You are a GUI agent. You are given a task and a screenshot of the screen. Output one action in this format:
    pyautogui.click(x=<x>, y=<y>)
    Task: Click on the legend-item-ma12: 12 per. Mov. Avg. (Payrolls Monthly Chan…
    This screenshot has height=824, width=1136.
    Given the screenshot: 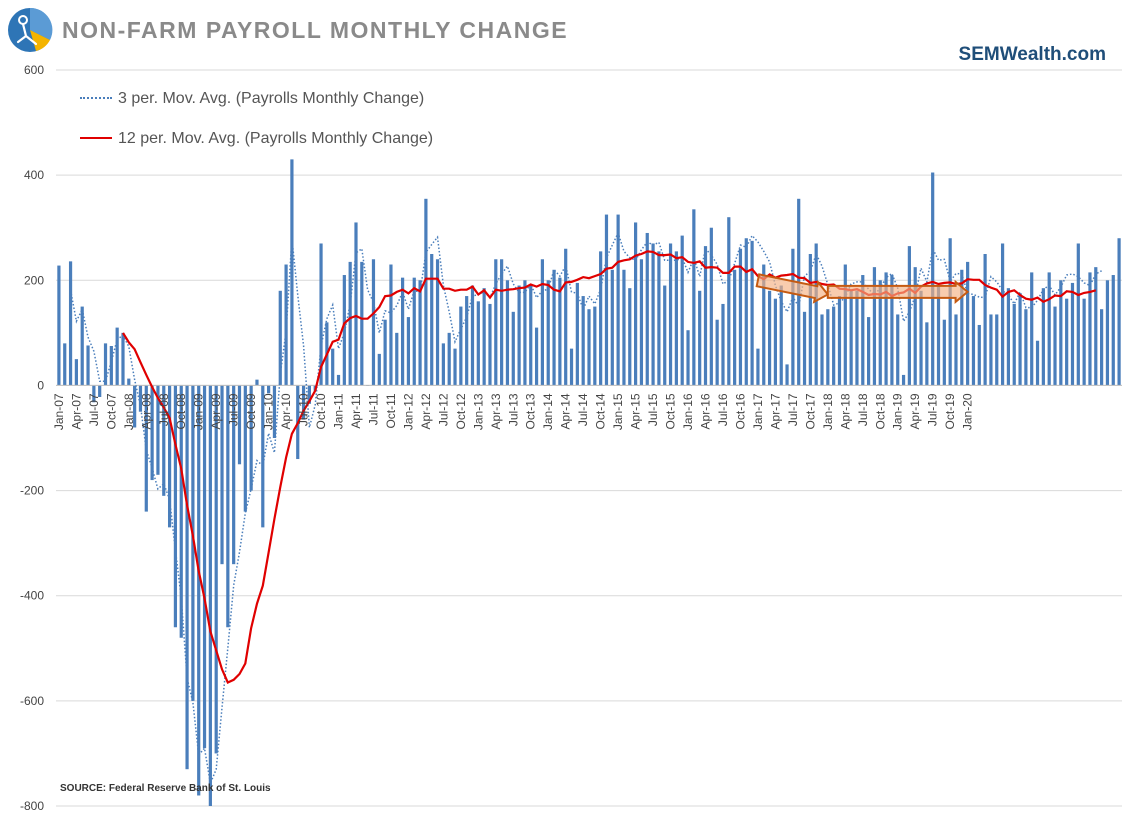 What is the action you would take?
    pyautogui.click(x=256, y=139)
    